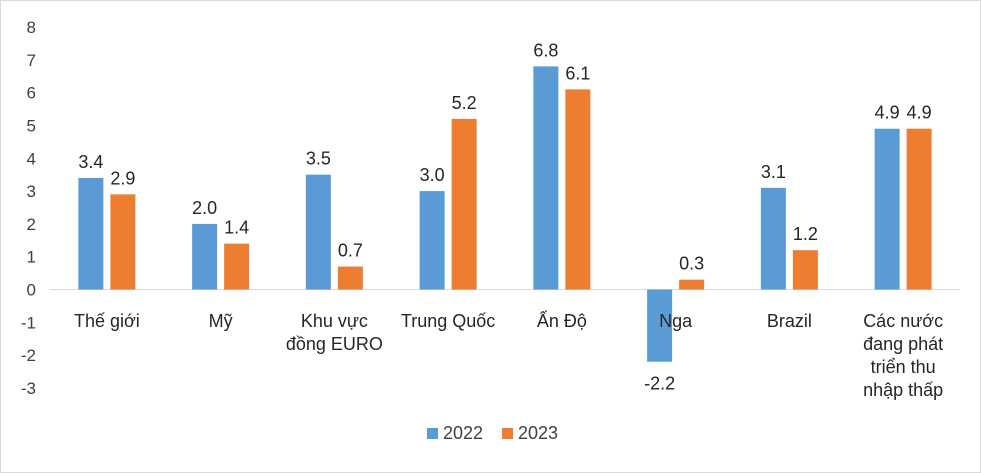 This screenshot has height=473, width=981. Describe the element at coordinates (28, 388) in the screenshot. I see `y-tick-label: -3` at that location.